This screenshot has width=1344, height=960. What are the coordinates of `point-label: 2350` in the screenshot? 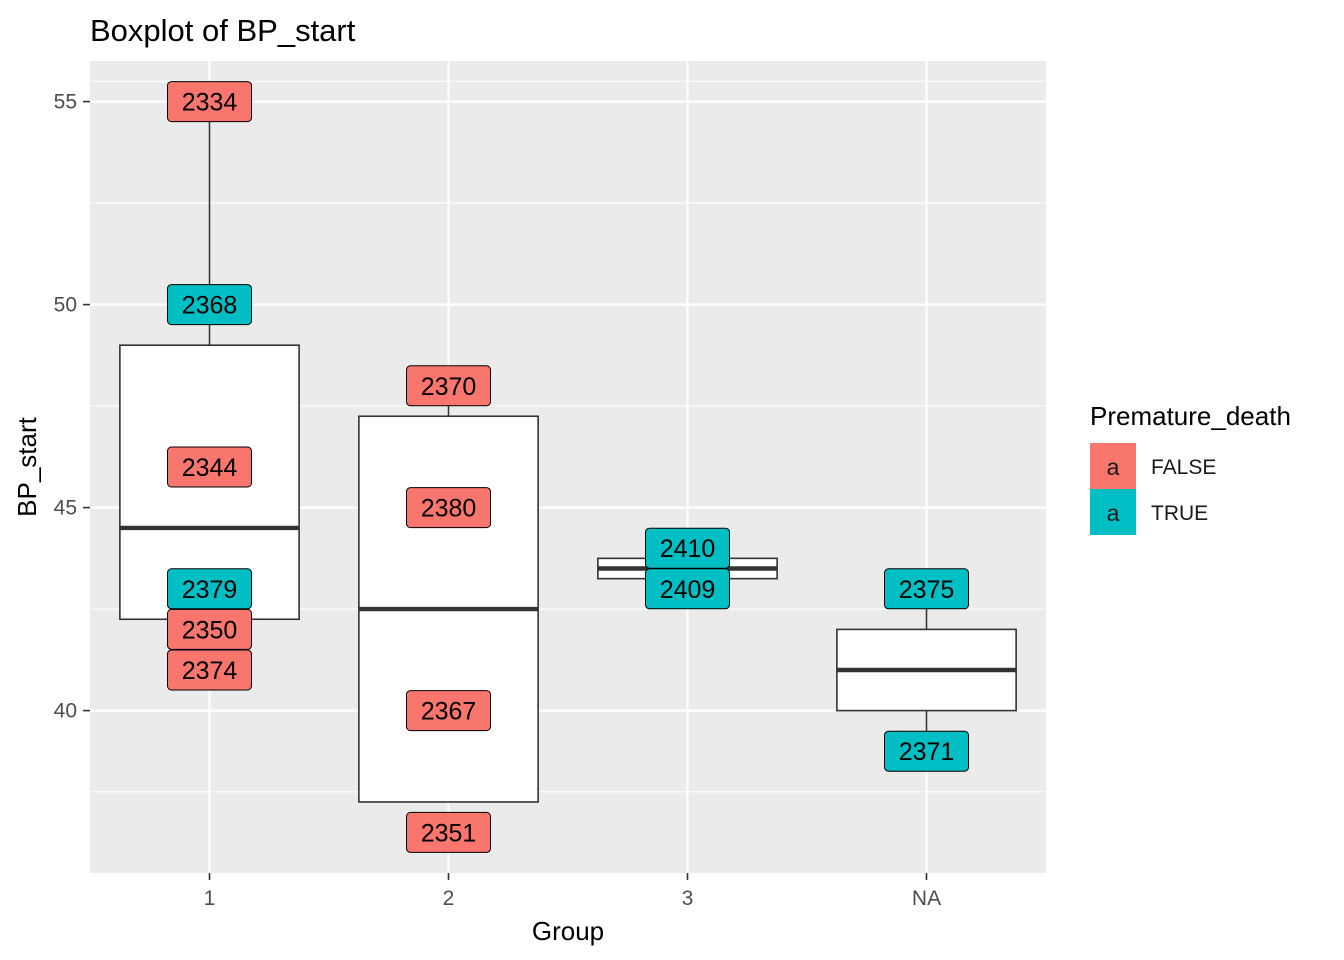 It's located at (209, 629).